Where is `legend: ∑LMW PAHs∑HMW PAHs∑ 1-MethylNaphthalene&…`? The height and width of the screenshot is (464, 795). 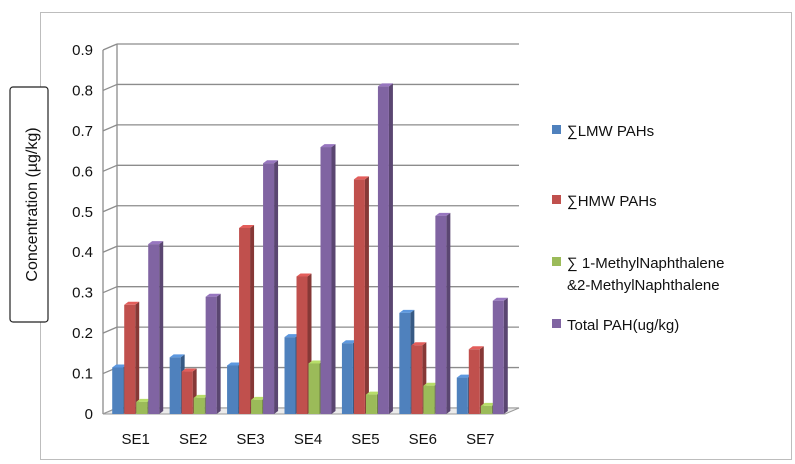
legend: ∑LMW PAHs∑HMW PAHs∑ 1-MethylNaphthalene&… is located at coordinates (638, 228).